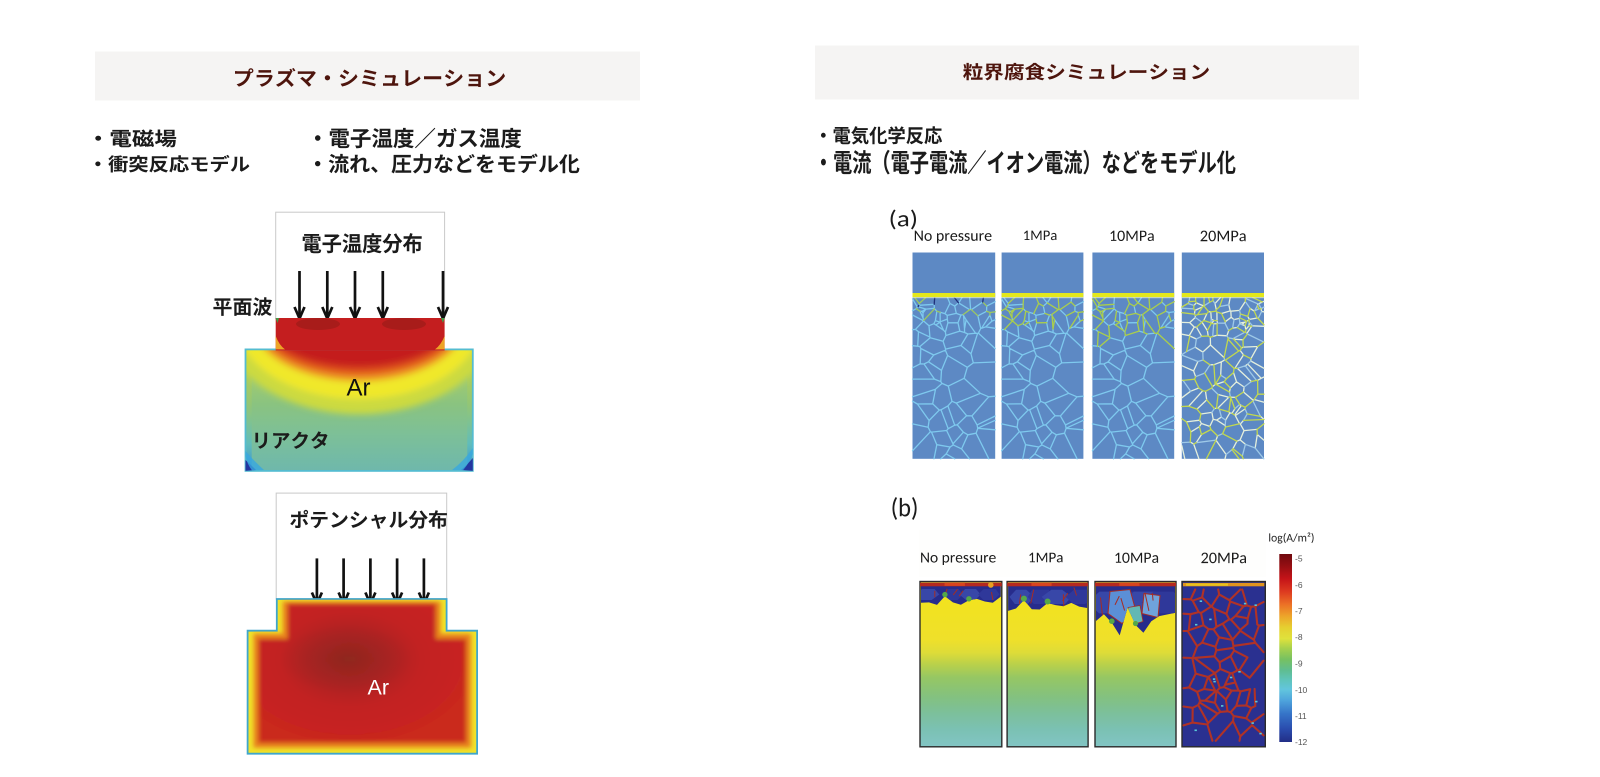 The image size is (1600, 777). Describe the element at coordinates (1299, 559) in the screenshot. I see `svg-text: -5` at that location.